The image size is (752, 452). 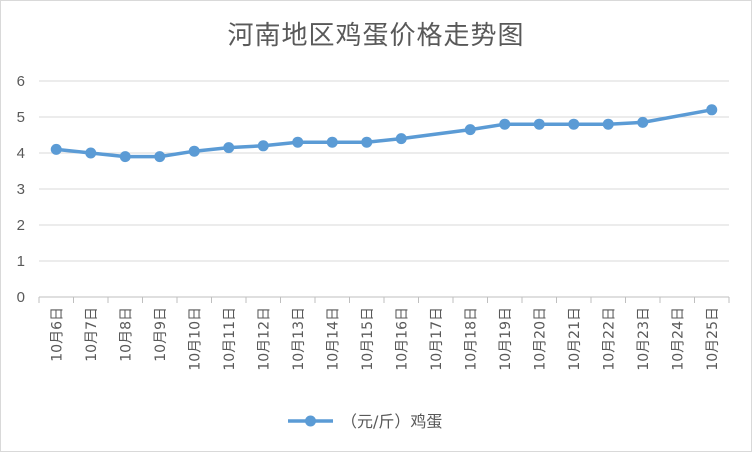 I want to click on legend-label: （元/斤）鸡蛋, so click(x=391, y=421).